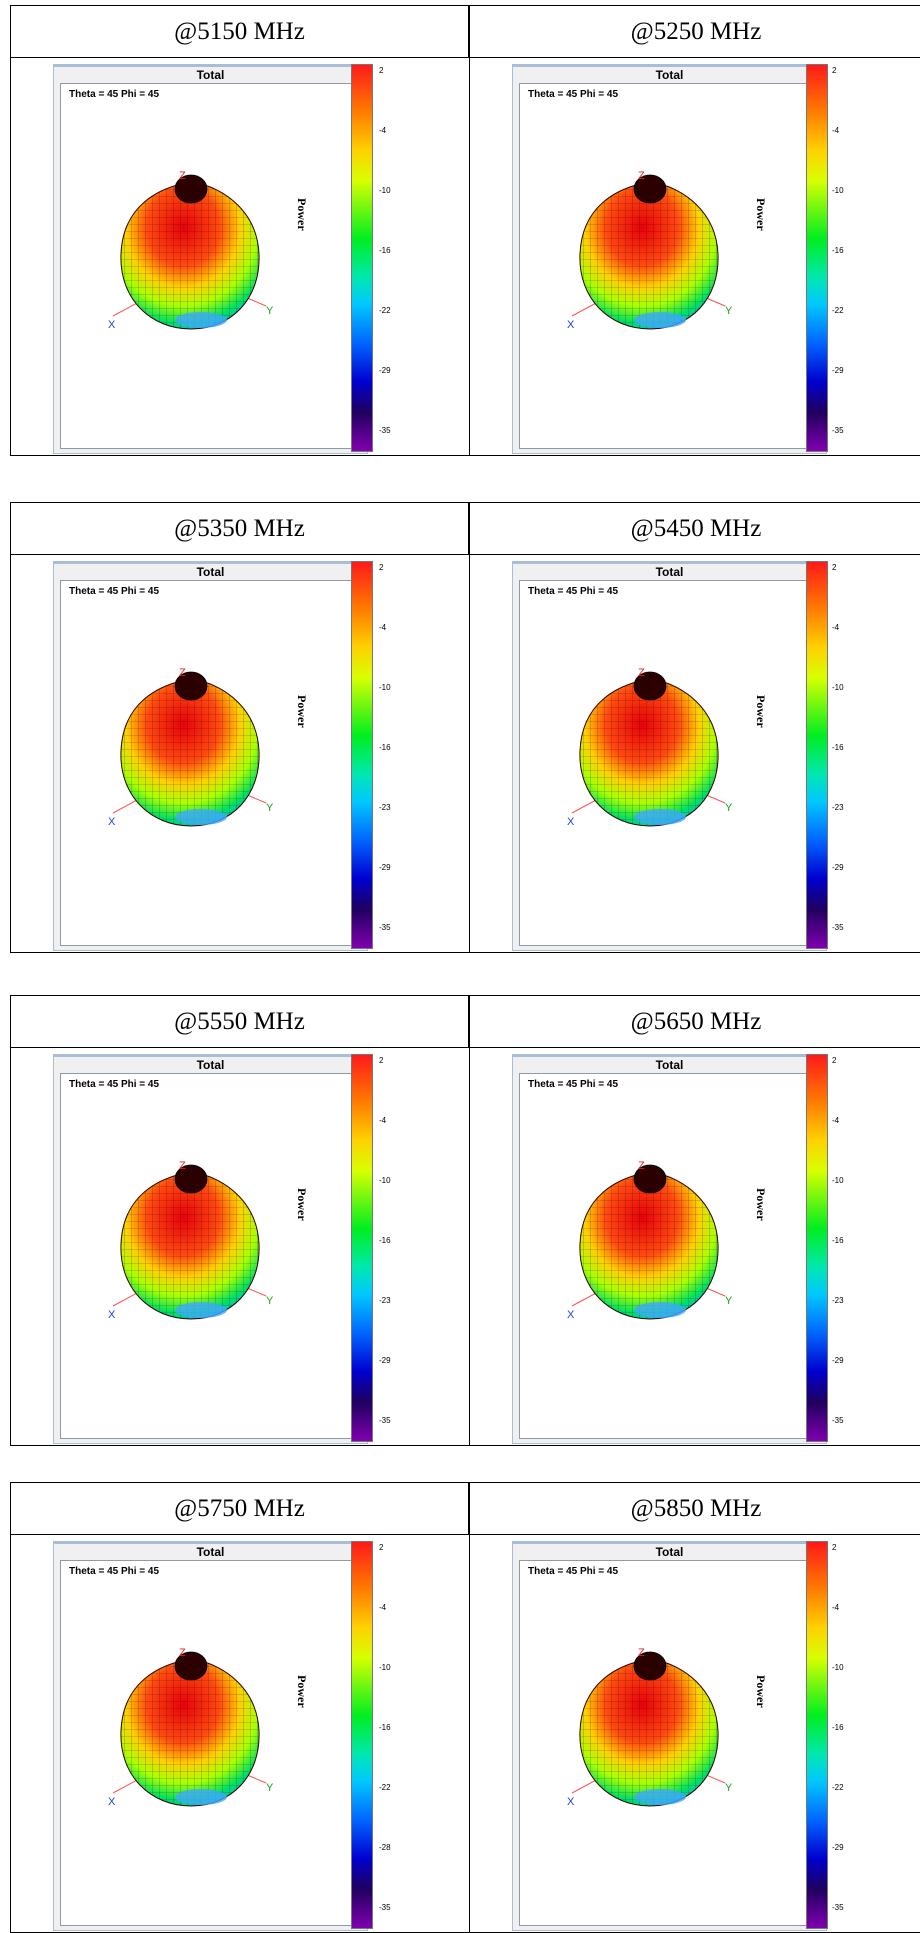  I want to click on frequency-header-right: @5250 MHz, so click(694, 32).